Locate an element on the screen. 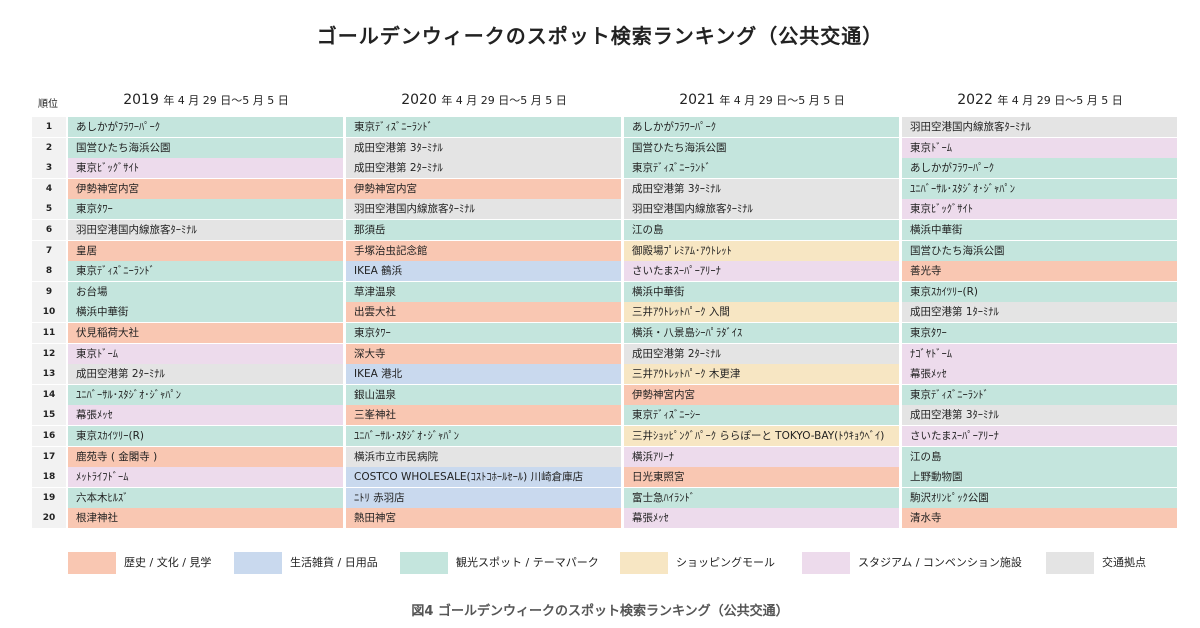 The width and height of the screenshot is (1200, 628). legend-label: 歴史 / 文化 / 見学 is located at coordinates (168, 562).